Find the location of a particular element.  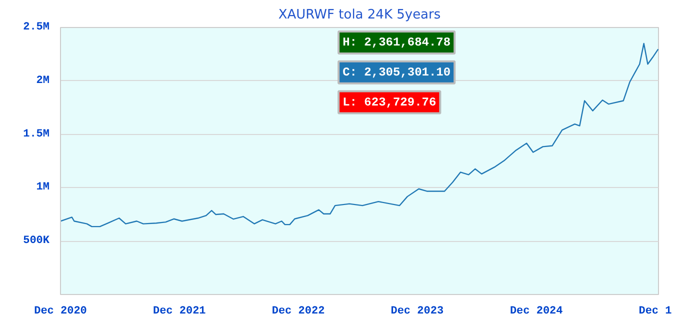

chart-title: XAURWF tola 24K 5years is located at coordinates (359, 15).